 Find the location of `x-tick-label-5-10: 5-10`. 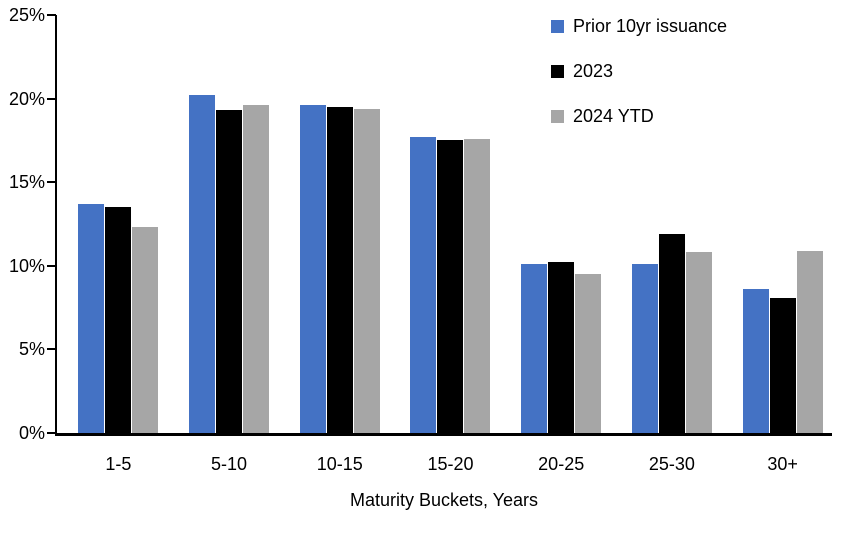

x-tick-label-5-10: 5-10 is located at coordinates (229, 464).